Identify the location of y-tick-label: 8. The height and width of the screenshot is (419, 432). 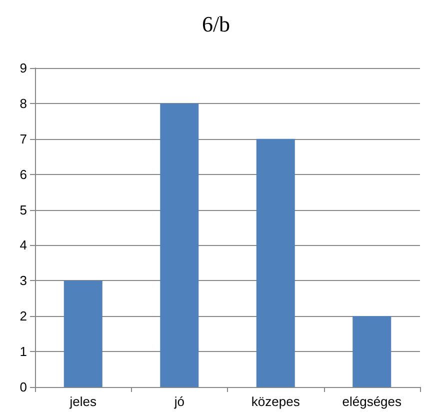
(23, 103).